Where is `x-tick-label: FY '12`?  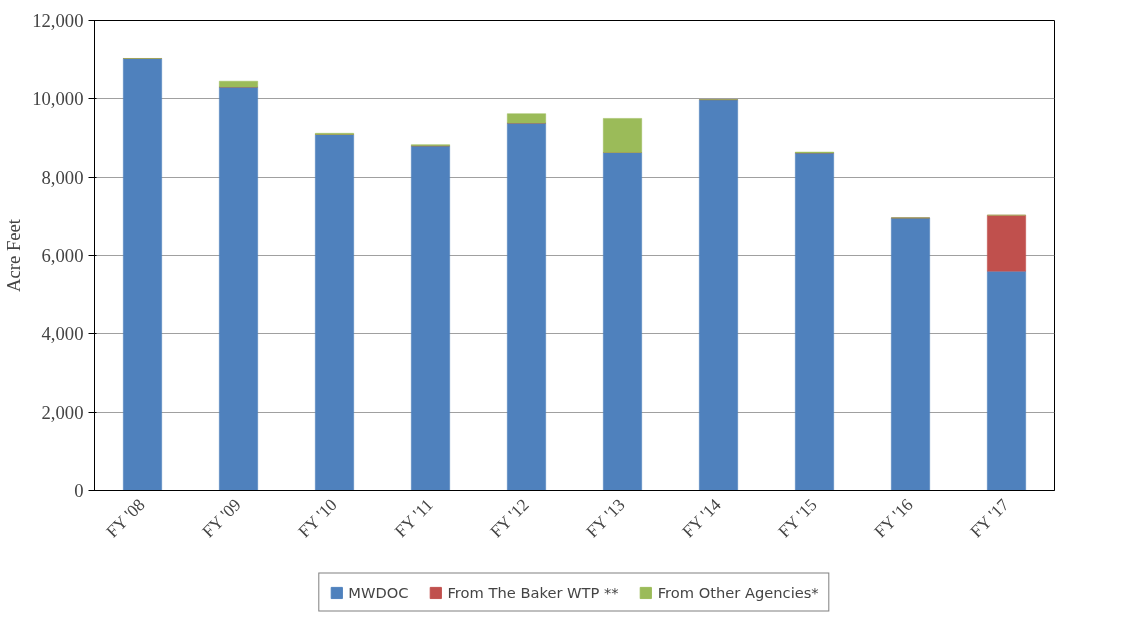
x-tick-label: FY '12 is located at coordinates (509, 518).